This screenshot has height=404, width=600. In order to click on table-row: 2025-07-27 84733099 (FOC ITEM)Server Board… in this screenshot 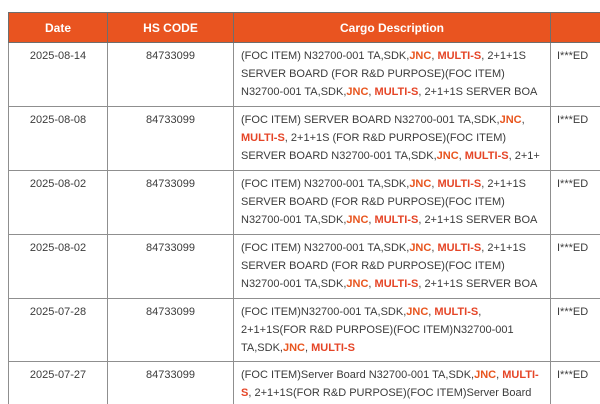, I will do `click(304, 382)`.